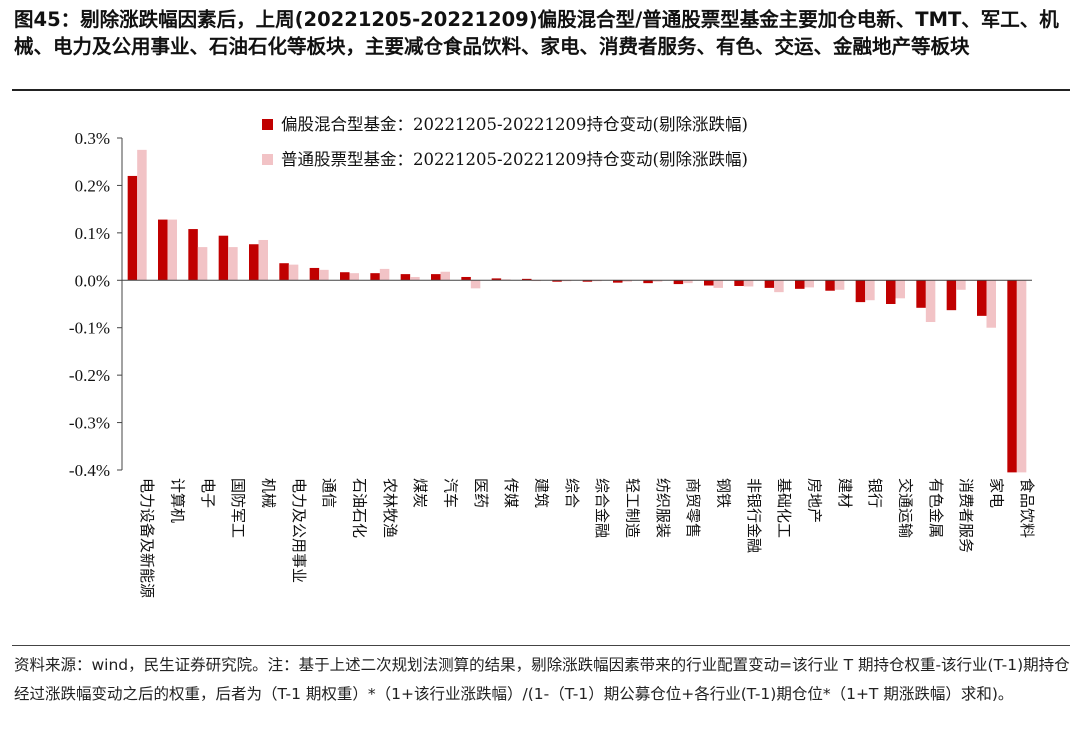 This screenshot has width=1080, height=742. I want to click on category-label: 机械, so click(269, 493).